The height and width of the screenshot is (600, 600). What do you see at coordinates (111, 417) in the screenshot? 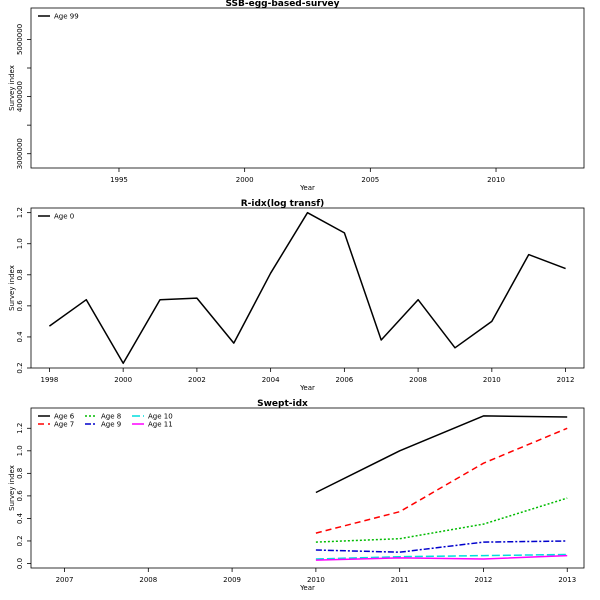
I see `legend-label: Age 8` at bounding box center [111, 417].